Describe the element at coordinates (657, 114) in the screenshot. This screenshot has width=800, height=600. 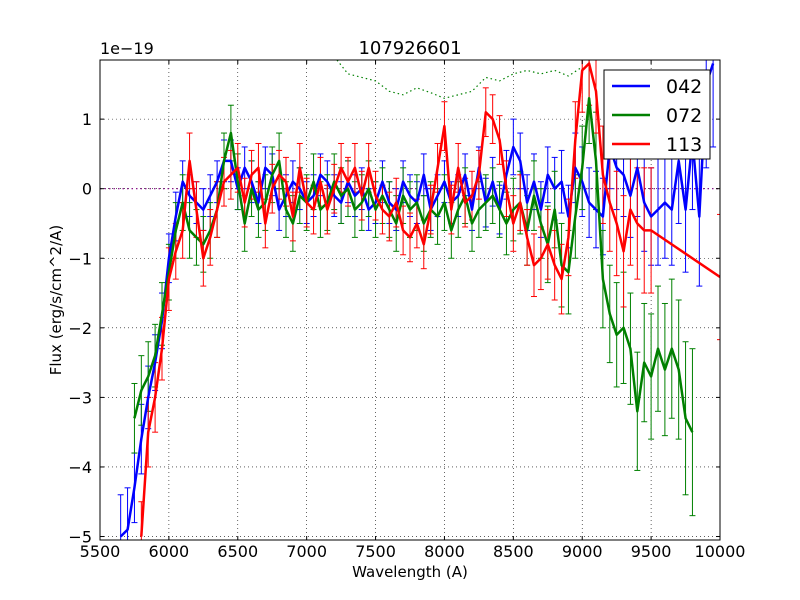
I see `legend: 042 072 113` at that location.